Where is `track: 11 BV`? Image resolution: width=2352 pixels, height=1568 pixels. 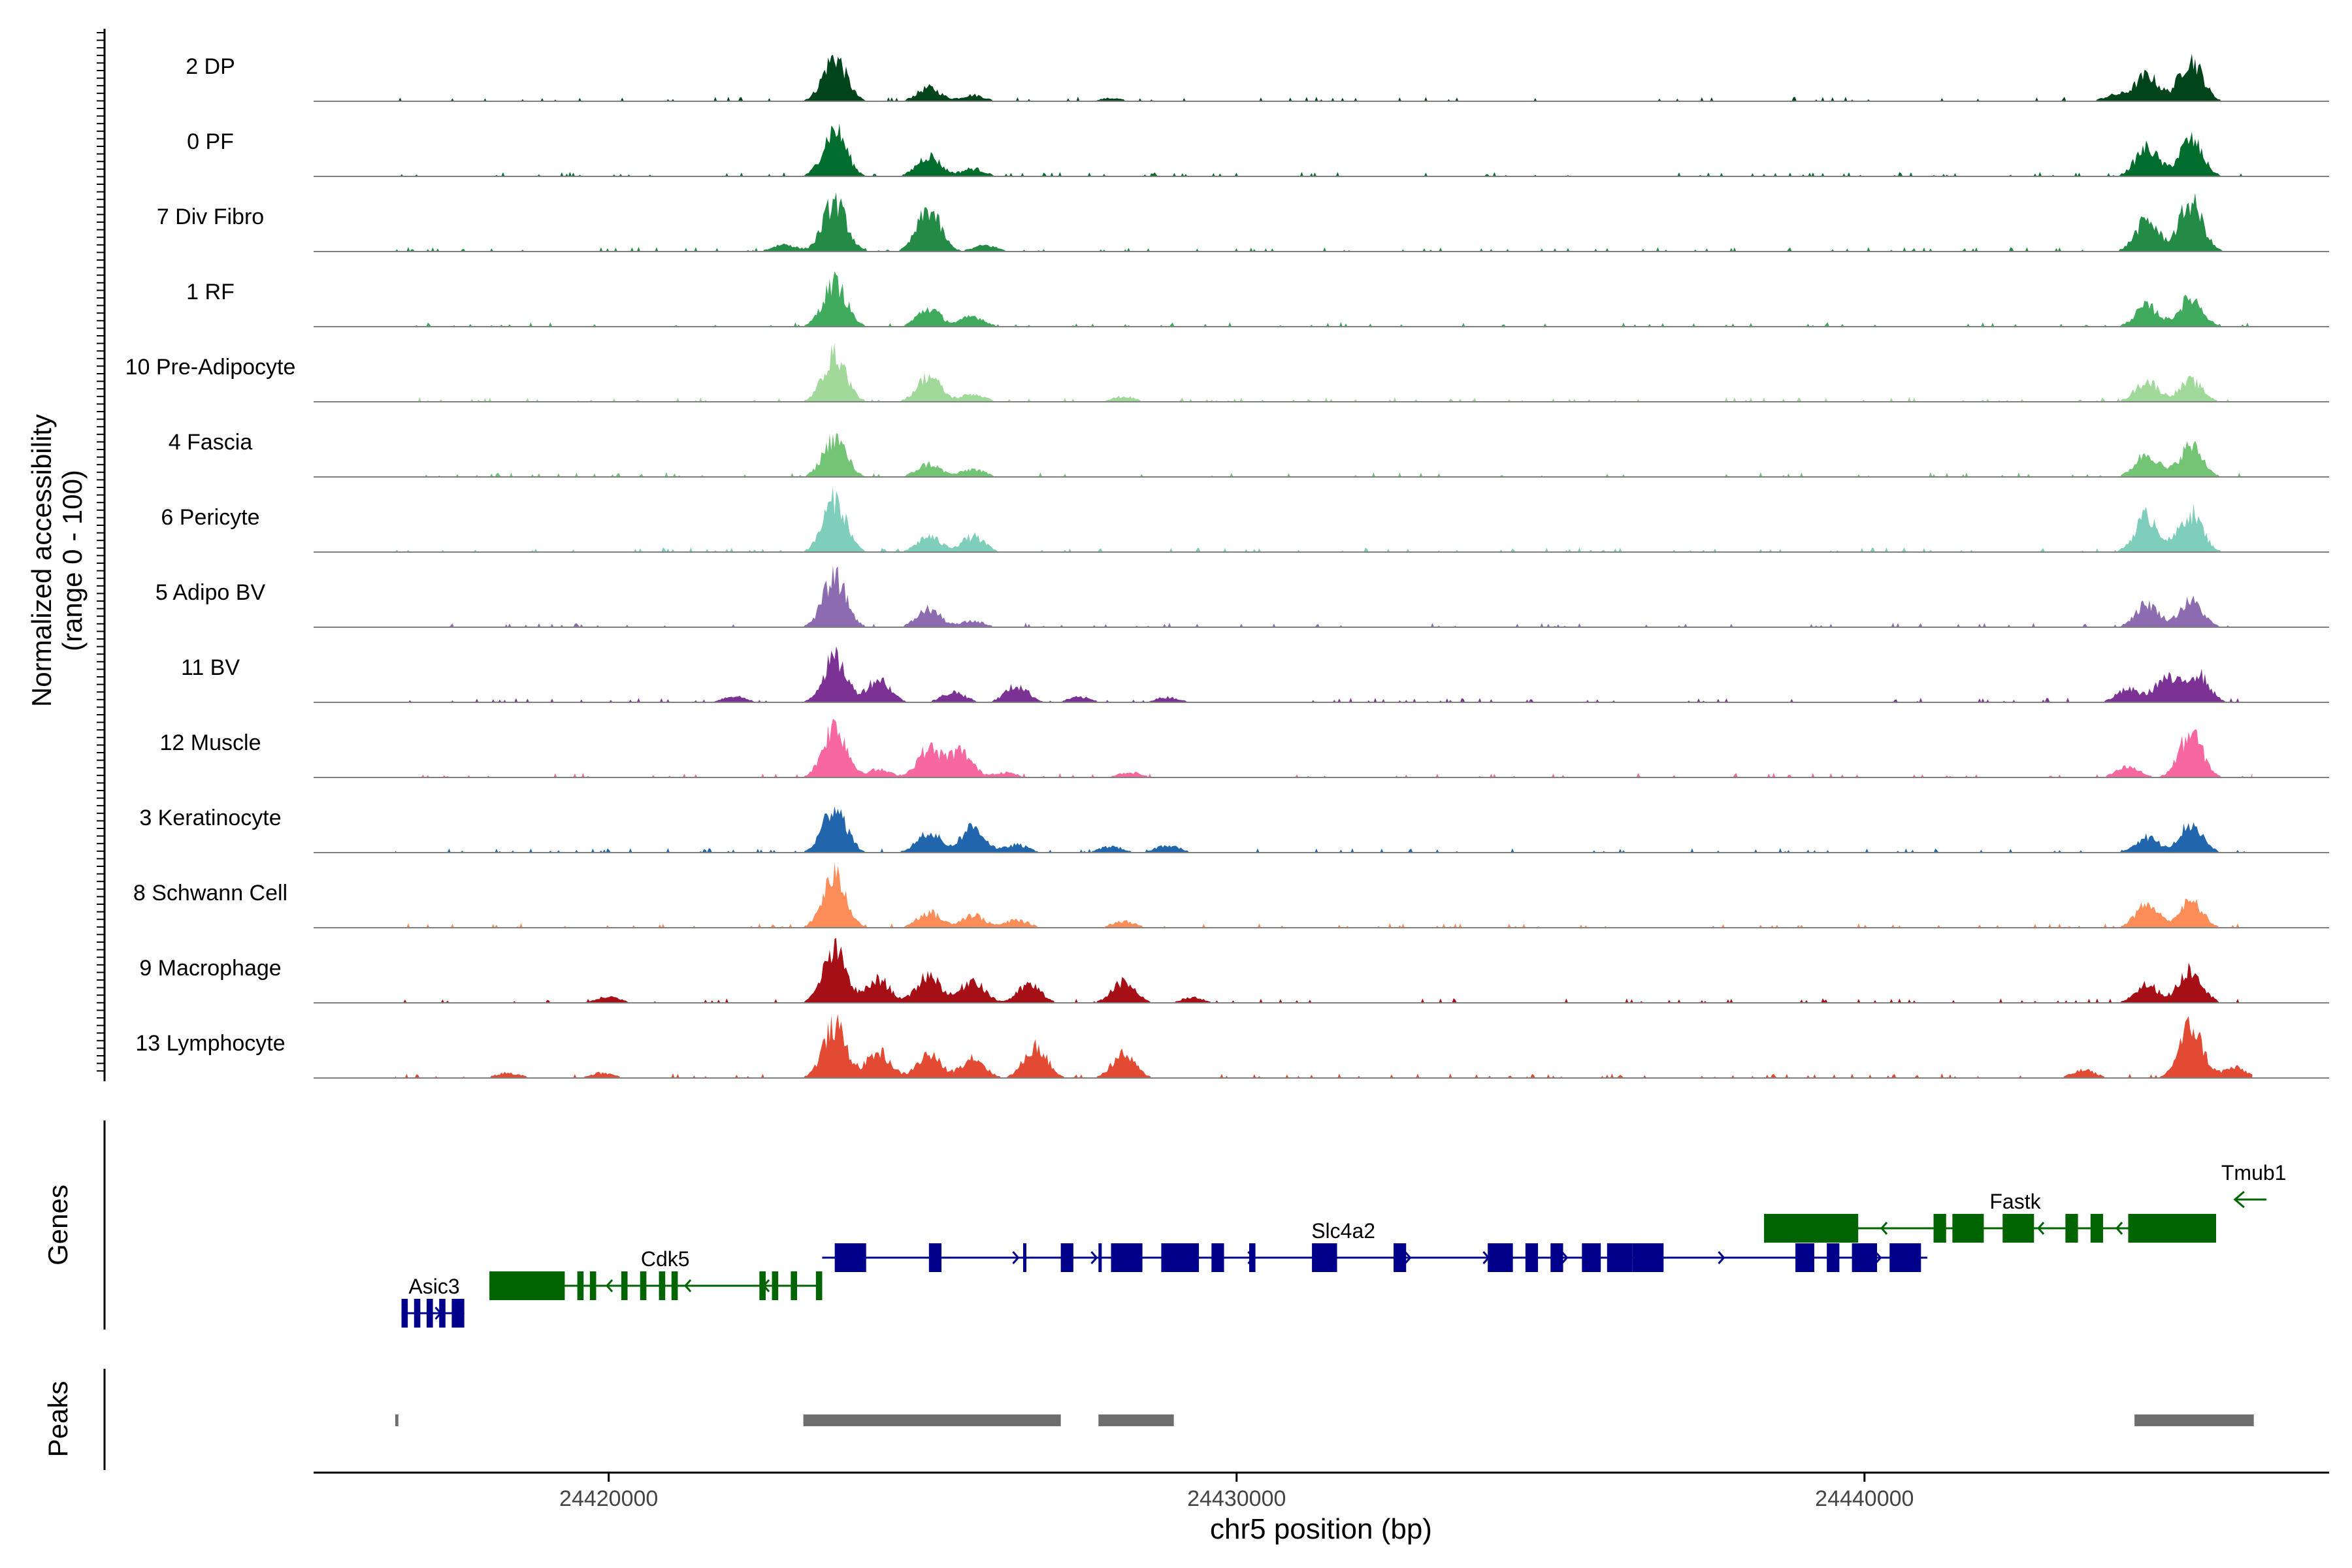
track: 11 BV is located at coordinates (1255, 674).